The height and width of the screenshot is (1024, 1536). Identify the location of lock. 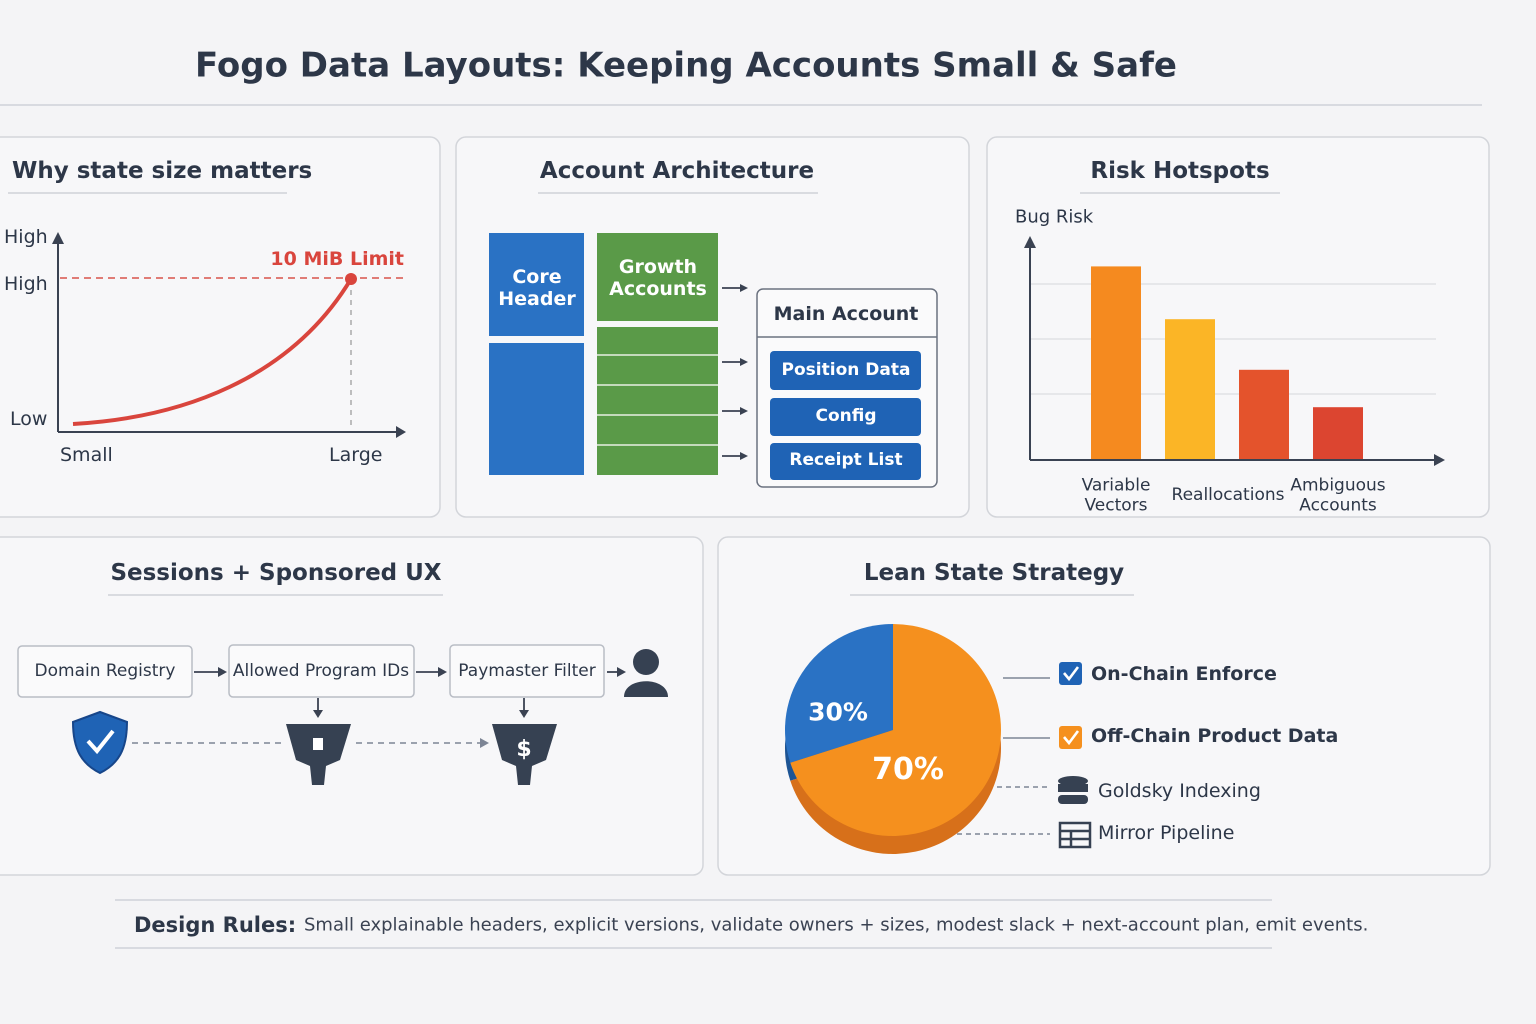
(318, 744).